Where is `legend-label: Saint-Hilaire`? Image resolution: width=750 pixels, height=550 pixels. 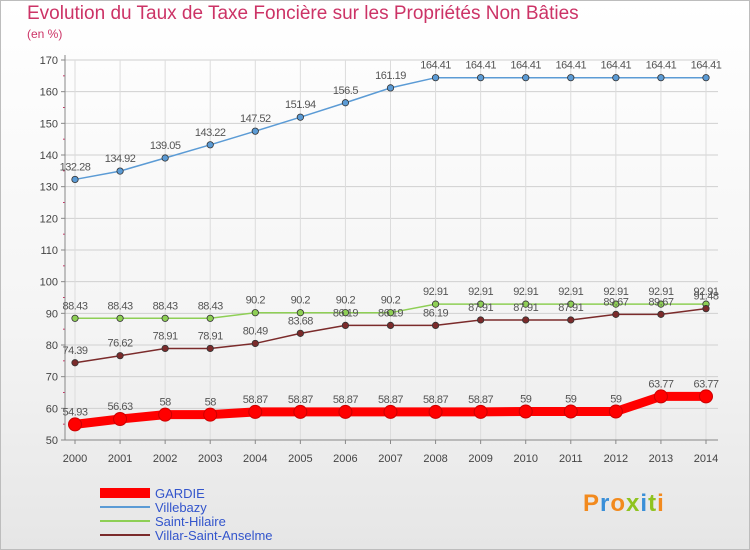
legend-label: Saint-Hilaire is located at coordinates (190, 521).